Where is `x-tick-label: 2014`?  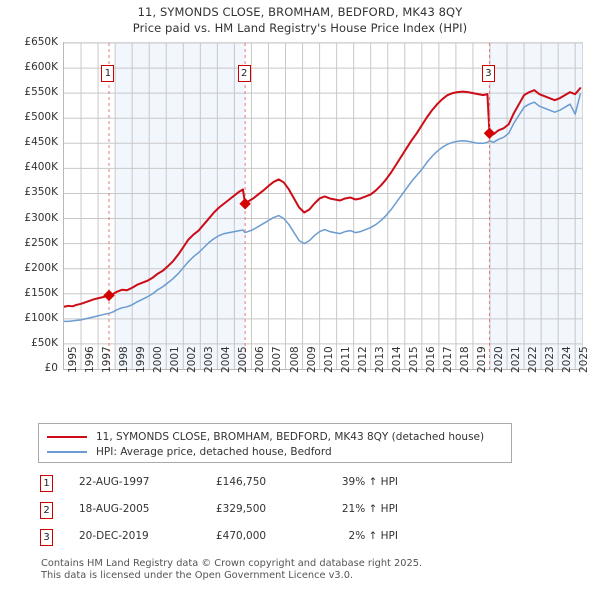
x-tick-label: 2014 is located at coordinates (396, 359).